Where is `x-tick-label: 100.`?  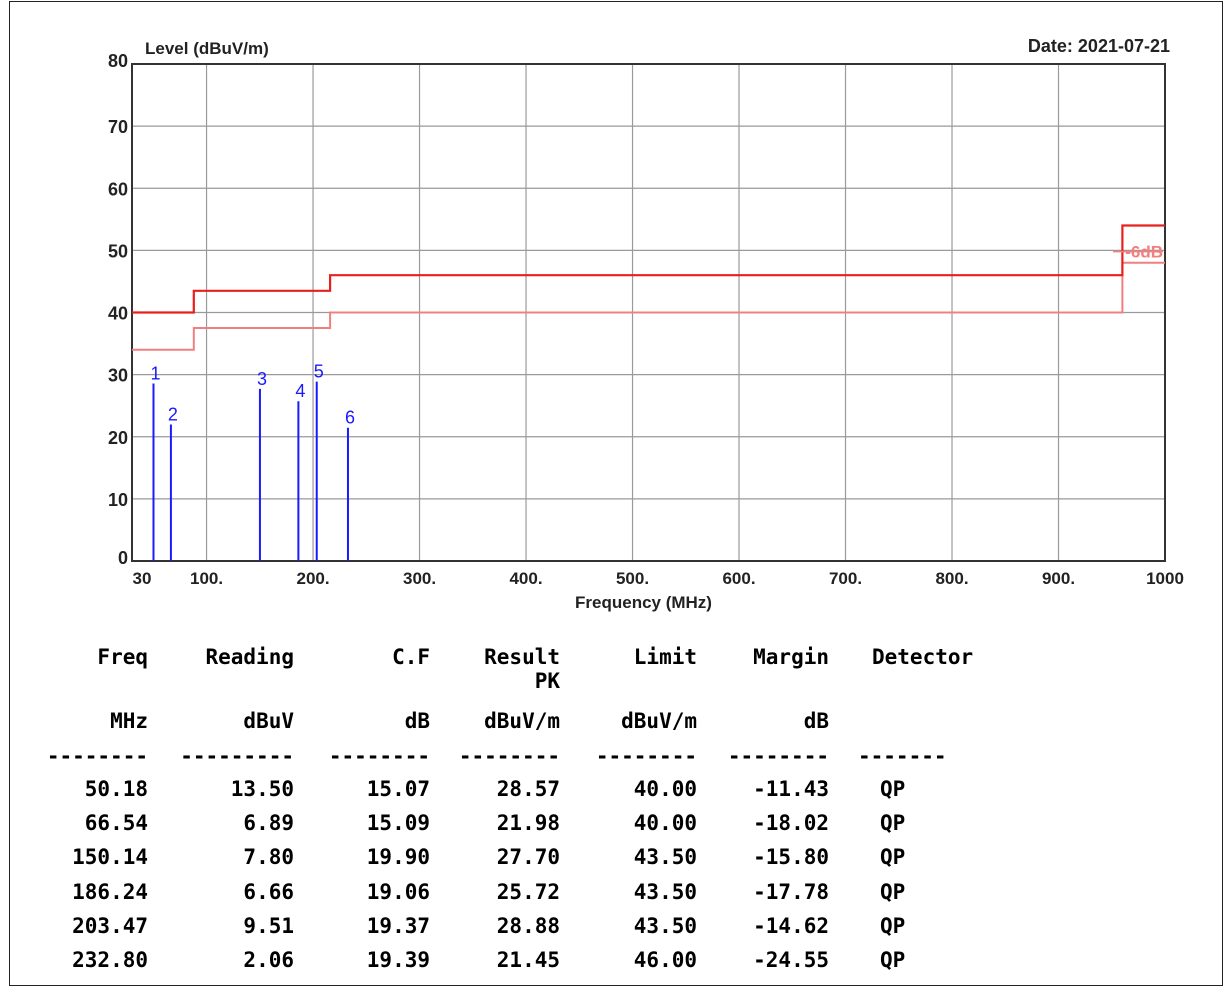
x-tick-label: 100. is located at coordinates (206, 578).